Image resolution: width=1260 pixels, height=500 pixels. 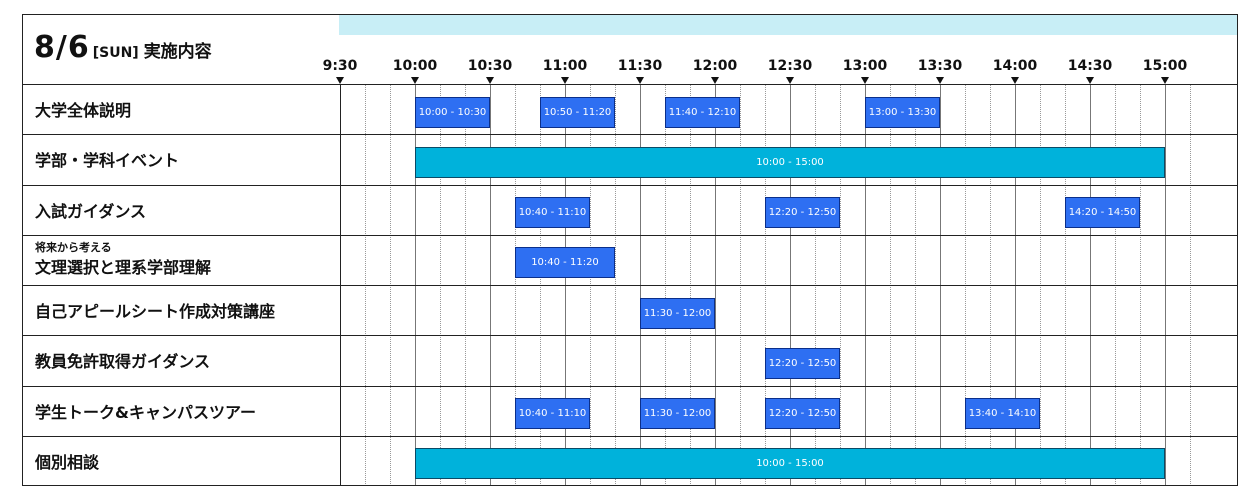 What do you see at coordinates (865, 66) in the screenshot?
I see `time-tick-label: 13:00` at bounding box center [865, 66].